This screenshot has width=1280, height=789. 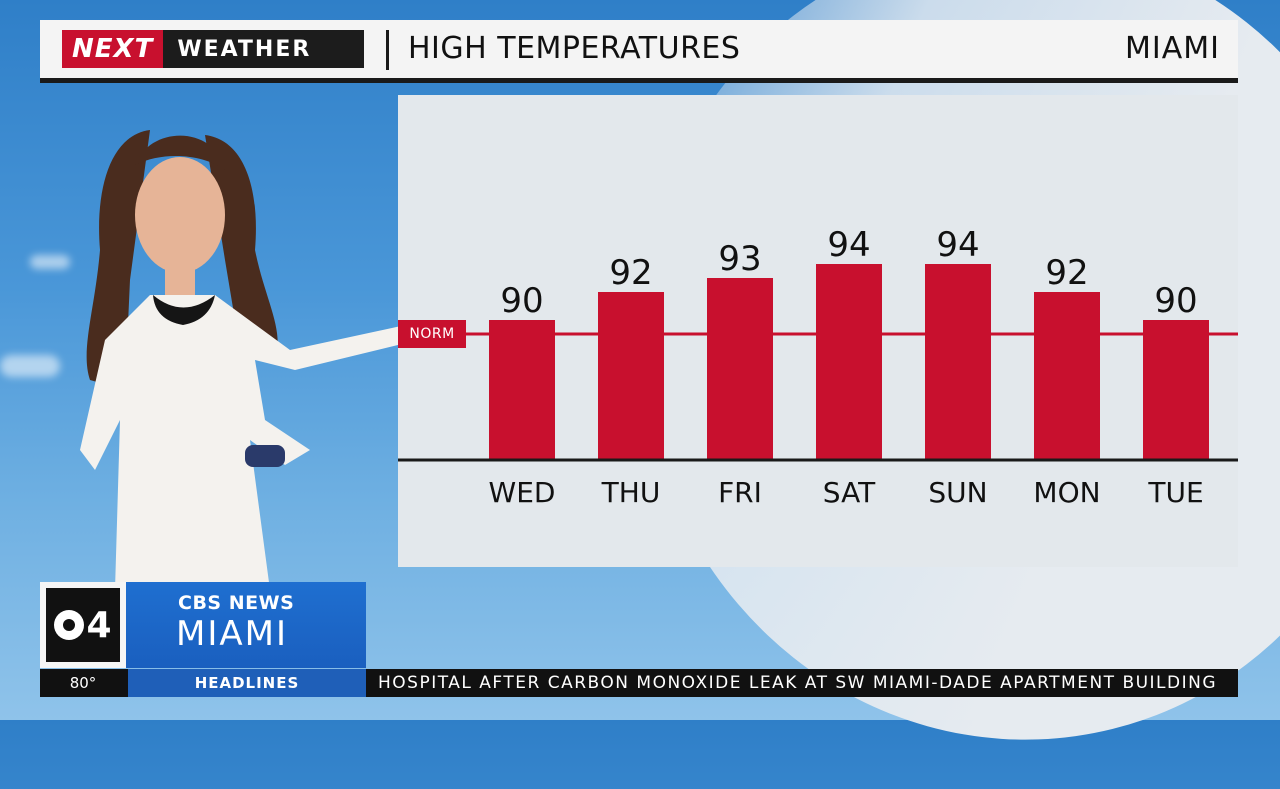 What do you see at coordinates (1175, 301) in the screenshot?
I see `value-label-tue: 90` at bounding box center [1175, 301].